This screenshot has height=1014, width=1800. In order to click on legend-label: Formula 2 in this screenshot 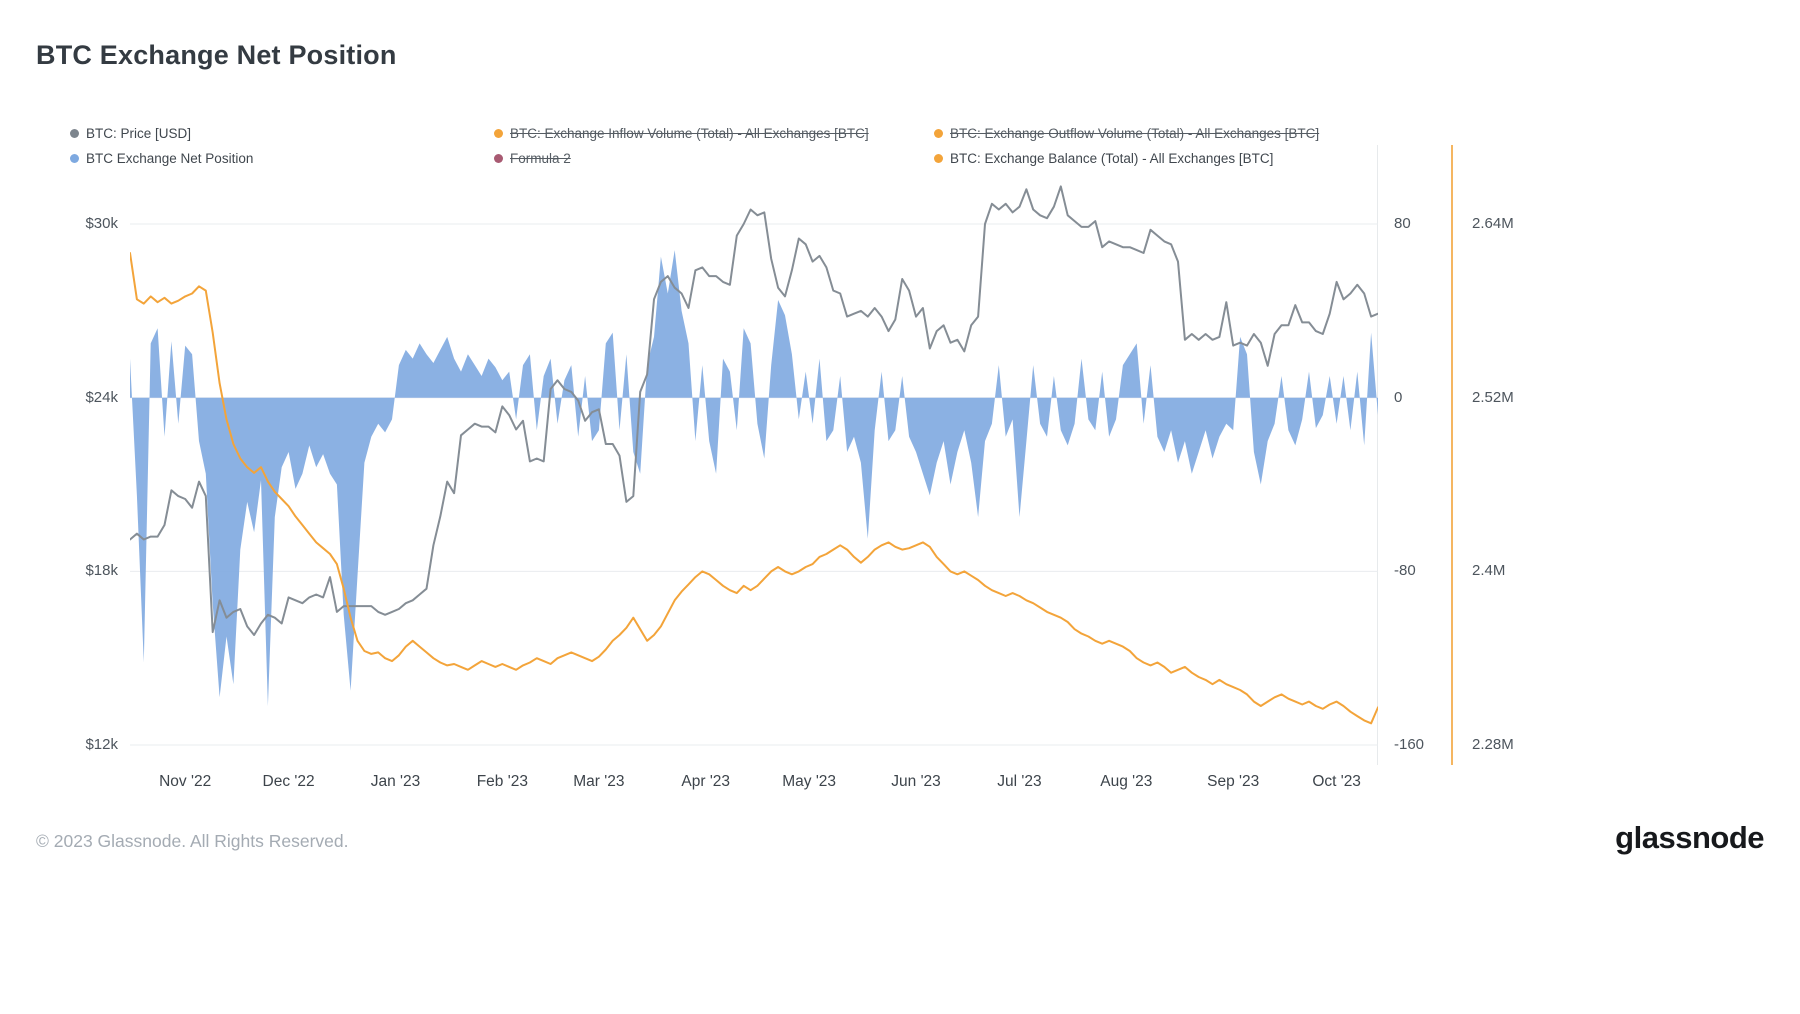, I will do `click(540, 158)`.